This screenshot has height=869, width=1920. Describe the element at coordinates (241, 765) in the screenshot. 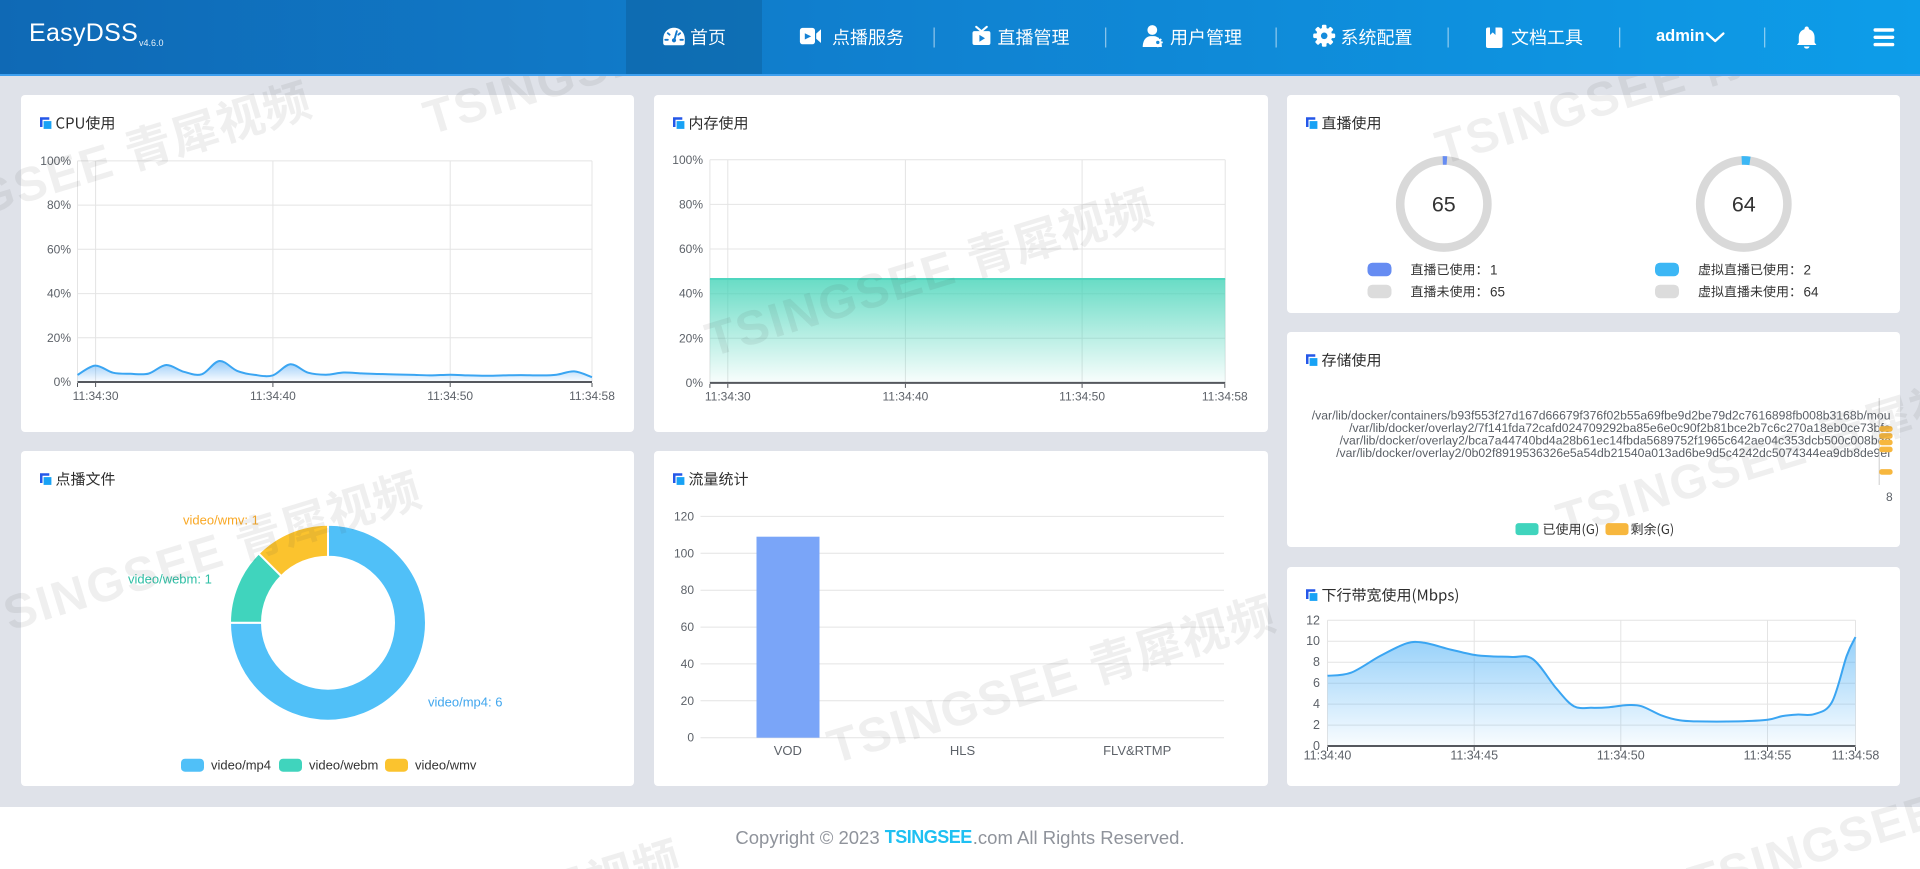

I see `svg-text: video/mp4` at that location.